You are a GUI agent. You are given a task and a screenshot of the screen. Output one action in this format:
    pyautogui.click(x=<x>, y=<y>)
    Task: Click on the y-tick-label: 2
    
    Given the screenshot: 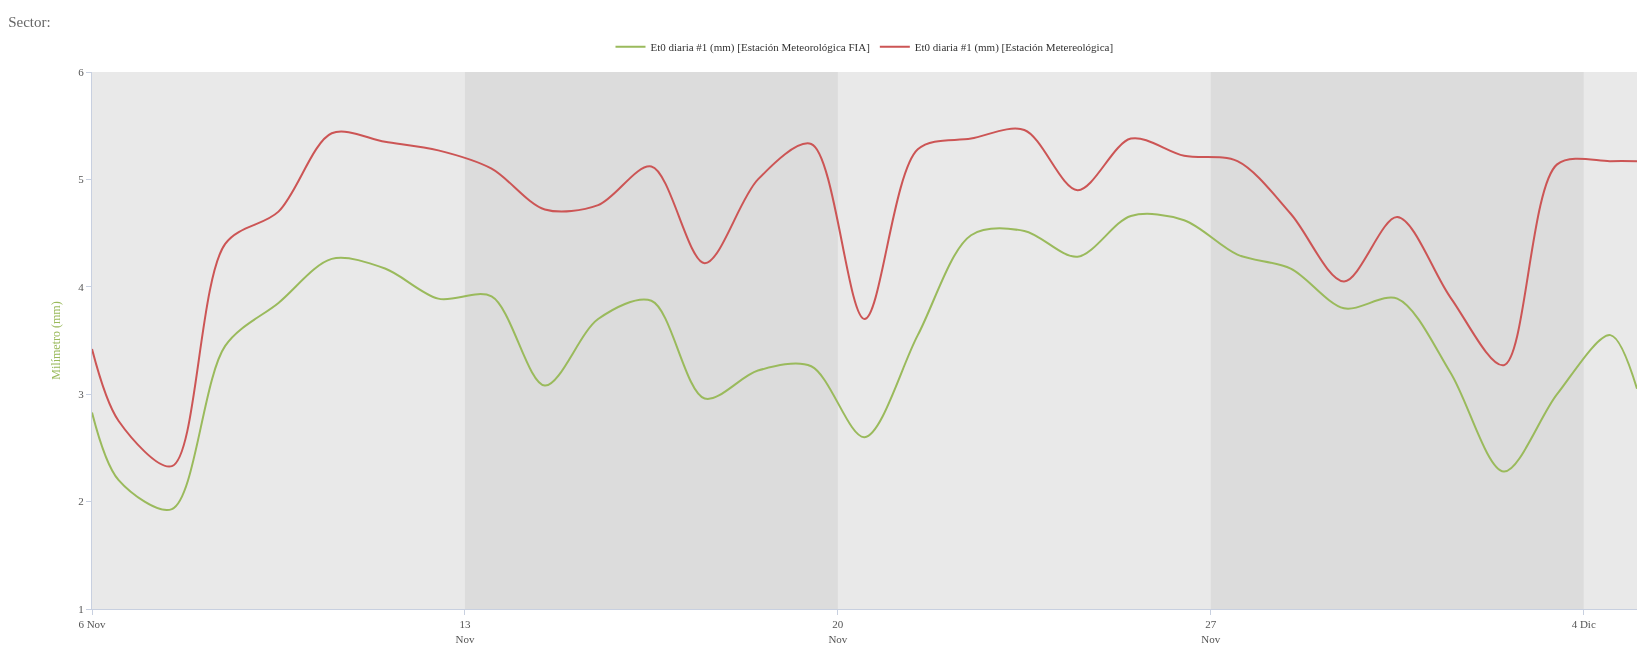 What is the action you would take?
    pyautogui.click(x=81, y=501)
    